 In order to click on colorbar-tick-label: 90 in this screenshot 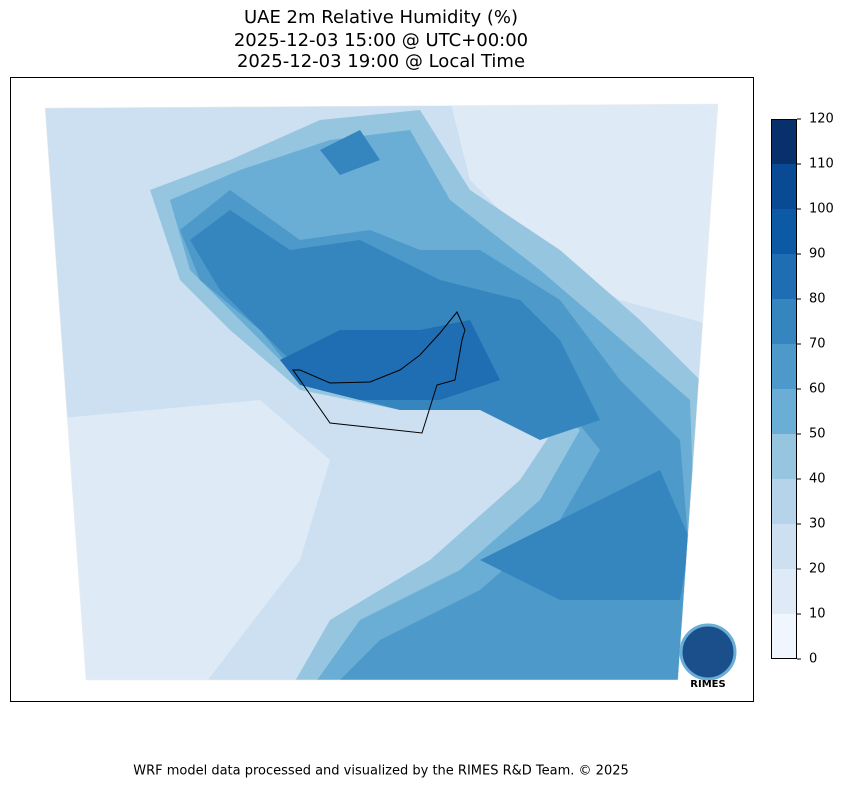, I will do `click(817, 254)`.